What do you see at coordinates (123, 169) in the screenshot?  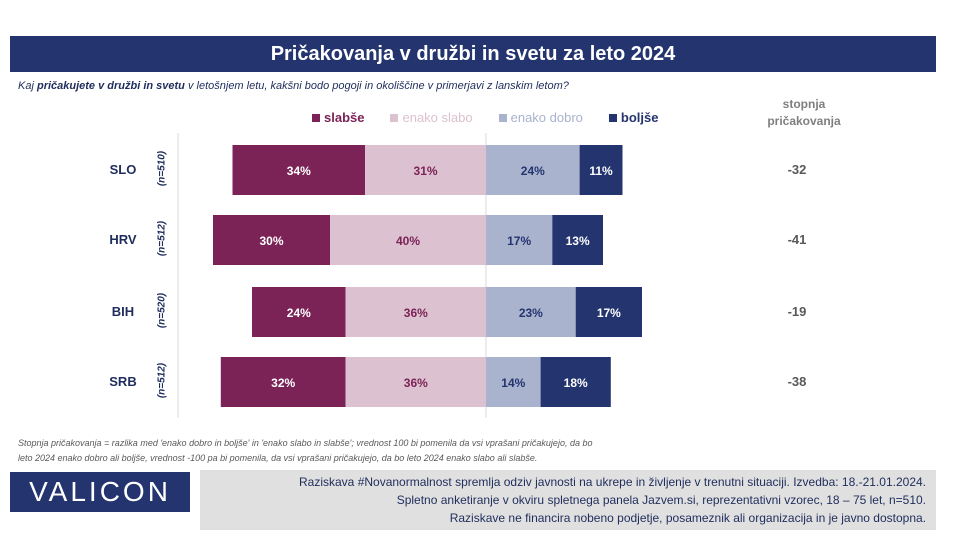 I see `category-label: SLO` at bounding box center [123, 169].